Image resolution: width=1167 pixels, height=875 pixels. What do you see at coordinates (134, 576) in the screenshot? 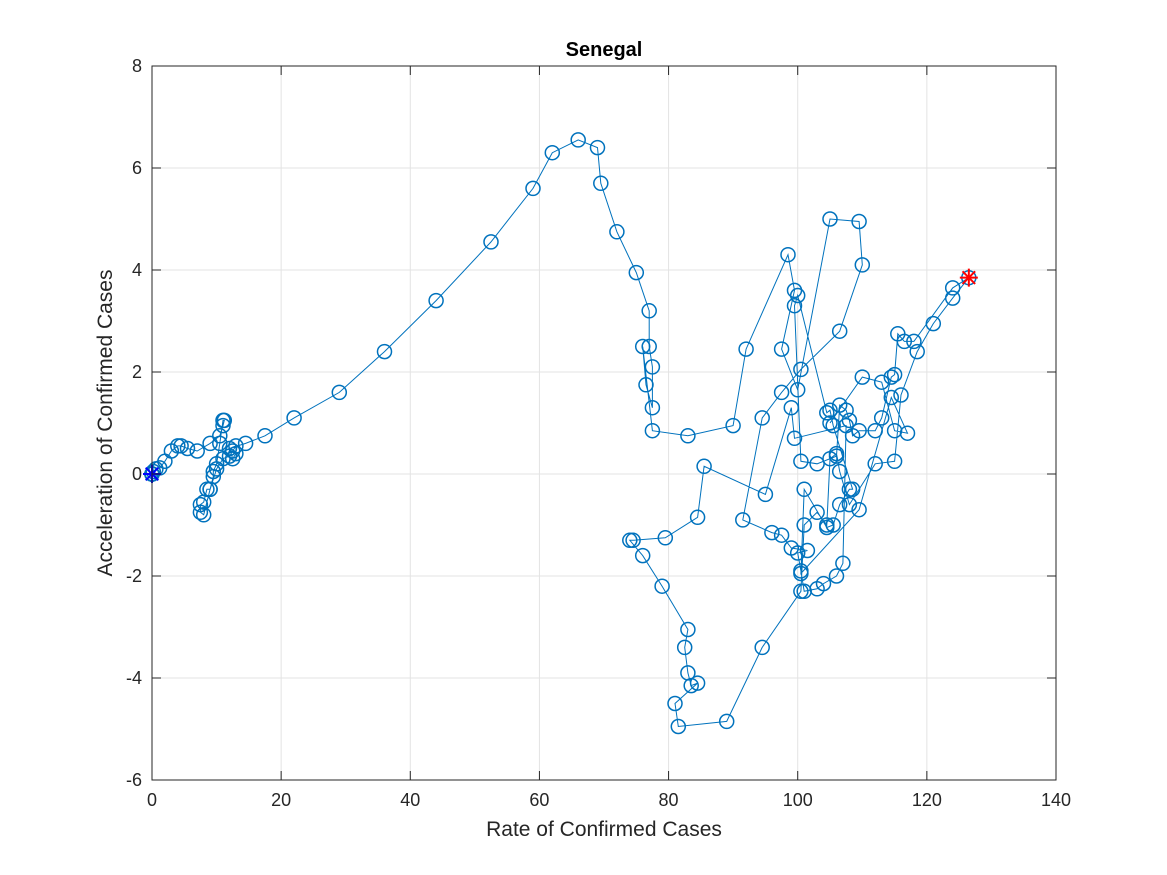
I see `y-tick-label: -2` at bounding box center [134, 576].